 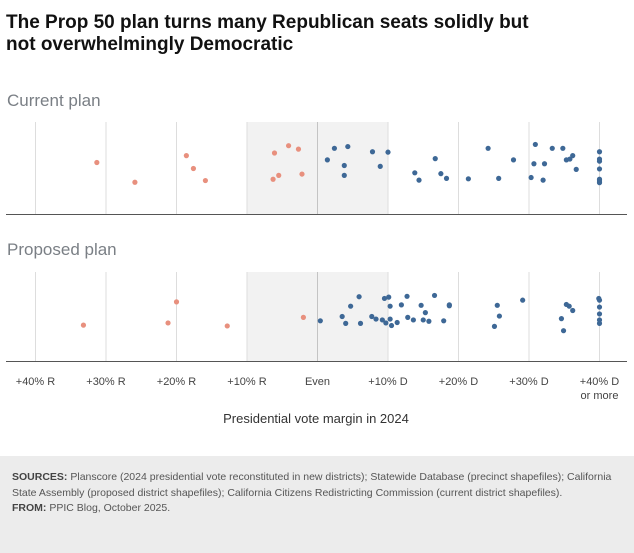 What do you see at coordinates (29, 508) in the screenshot?
I see `from-label: FROM:` at bounding box center [29, 508].